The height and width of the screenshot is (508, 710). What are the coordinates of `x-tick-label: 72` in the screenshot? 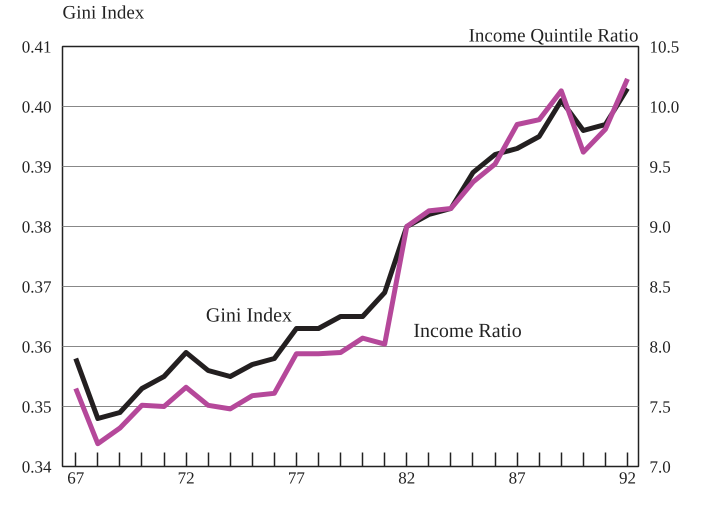 It's located at (186, 478).